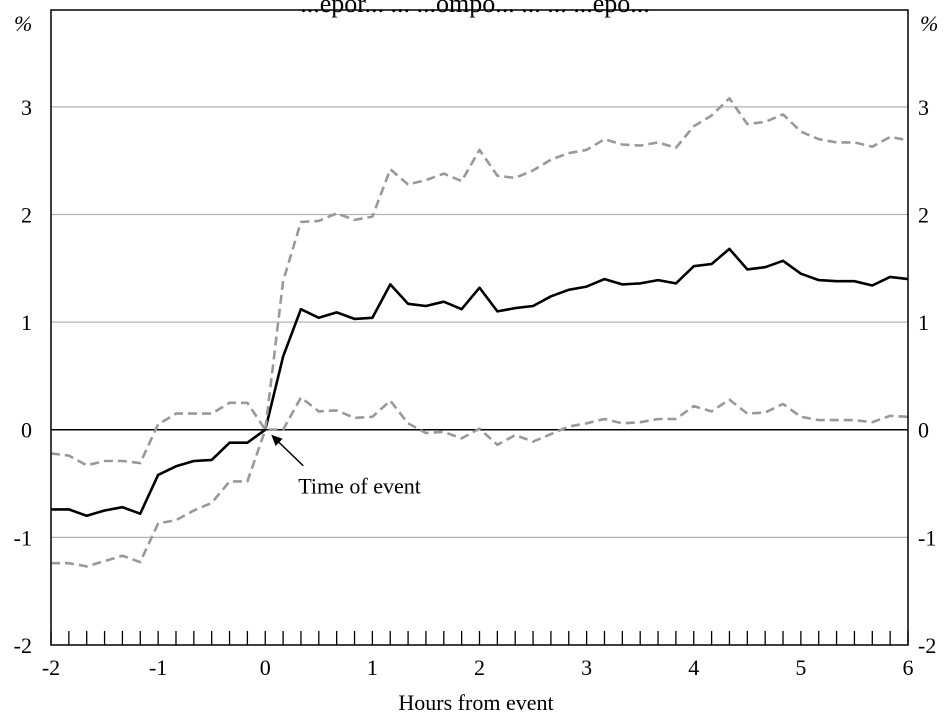 This screenshot has height=720, width=950. I want to click on y-tick-label-right: -1, so click(927, 537).